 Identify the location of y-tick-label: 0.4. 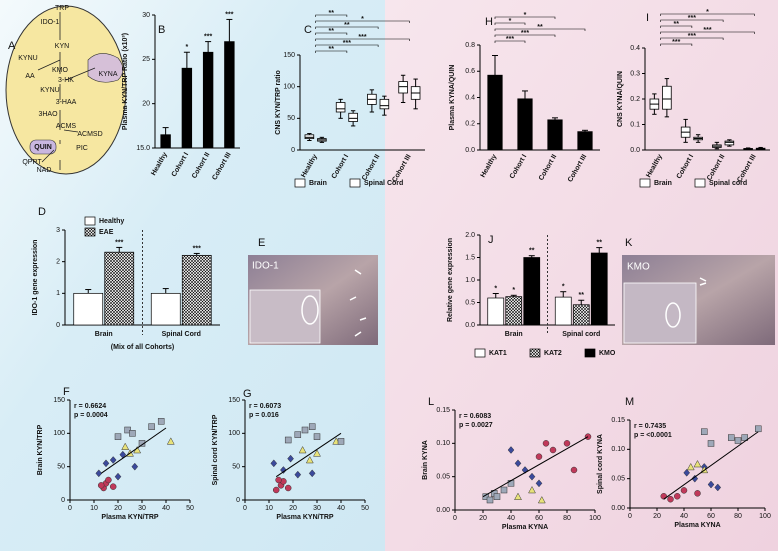
(635, 48).